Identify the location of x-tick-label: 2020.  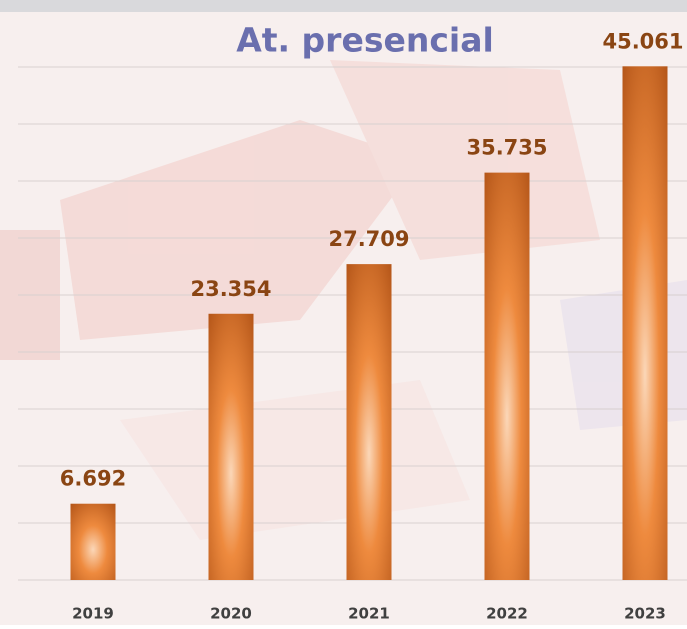
(231, 614).